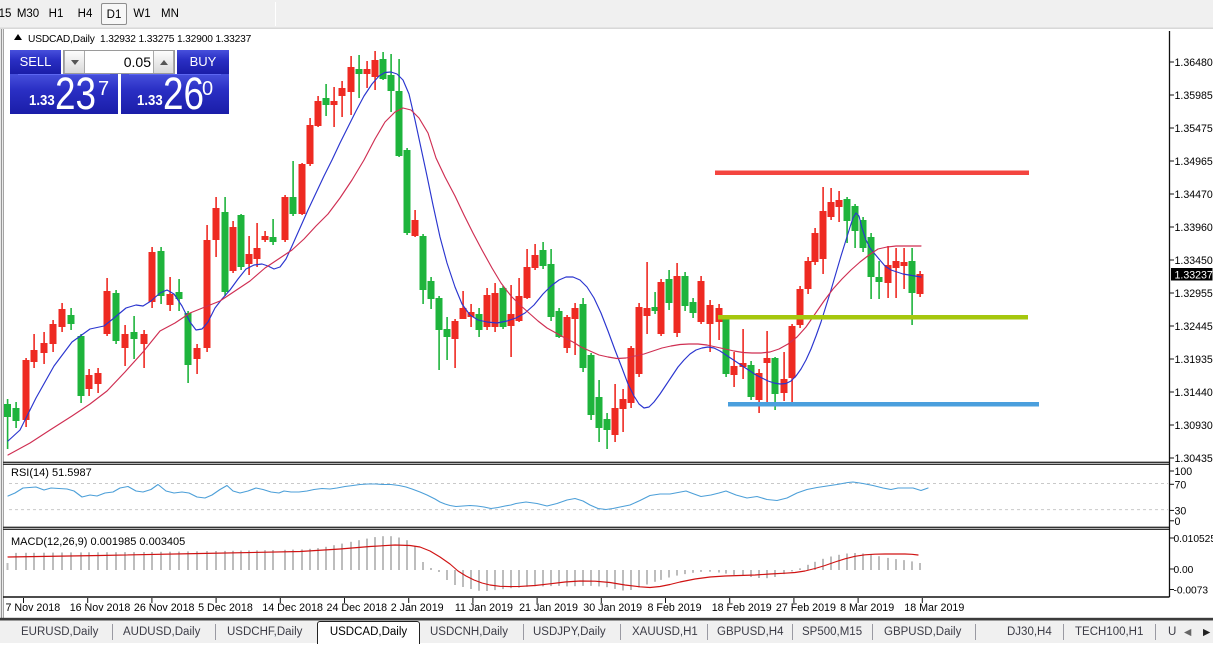 This screenshot has width=1213, height=648. Describe the element at coordinates (1194, 261) in the screenshot. I see `svg-text: 1.33450` at that location.